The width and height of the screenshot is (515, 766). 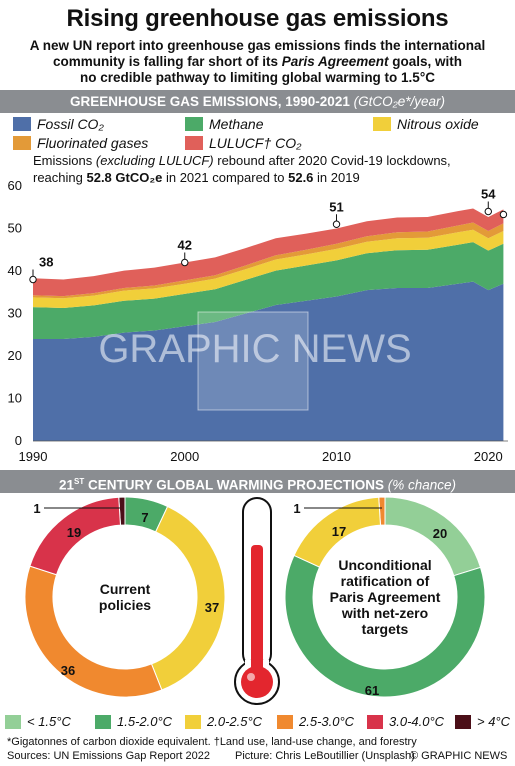 What do you see at coordinates (185, 245) in the screenshot?
I see `data-label: 42` at bounding box center [185, 245].